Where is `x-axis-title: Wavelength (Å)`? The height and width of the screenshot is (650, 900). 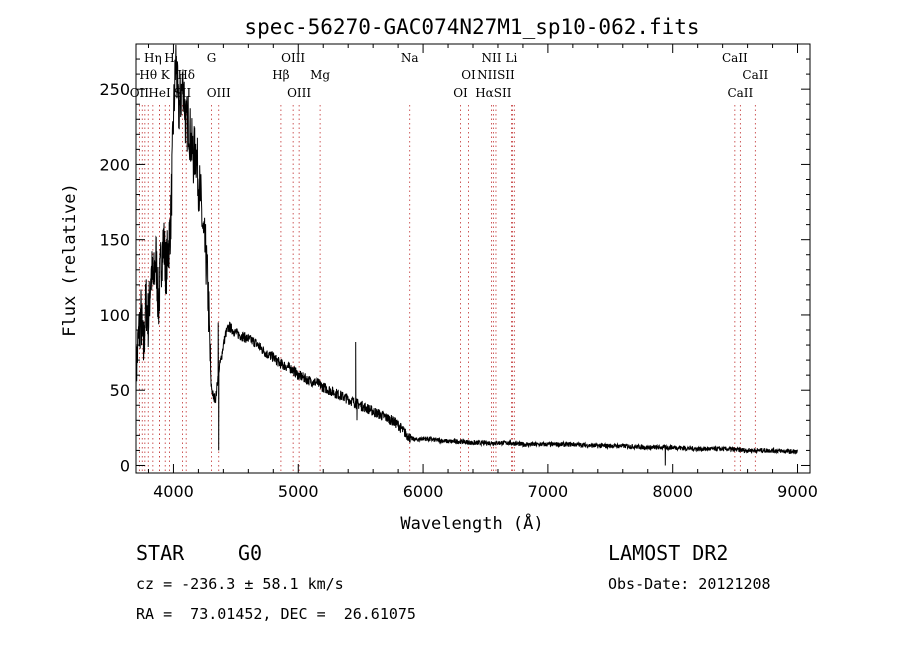
x-axis-title: Wavelength (Å) is located at coordinates (471, 523).